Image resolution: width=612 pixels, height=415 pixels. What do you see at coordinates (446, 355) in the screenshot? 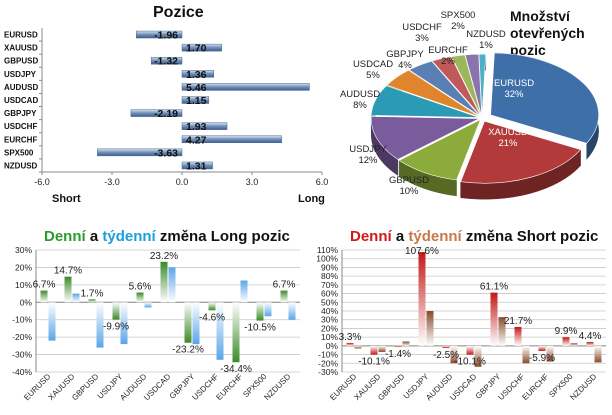
I see `daily-change-label: -2.5%` at bounding box center [446, 355].